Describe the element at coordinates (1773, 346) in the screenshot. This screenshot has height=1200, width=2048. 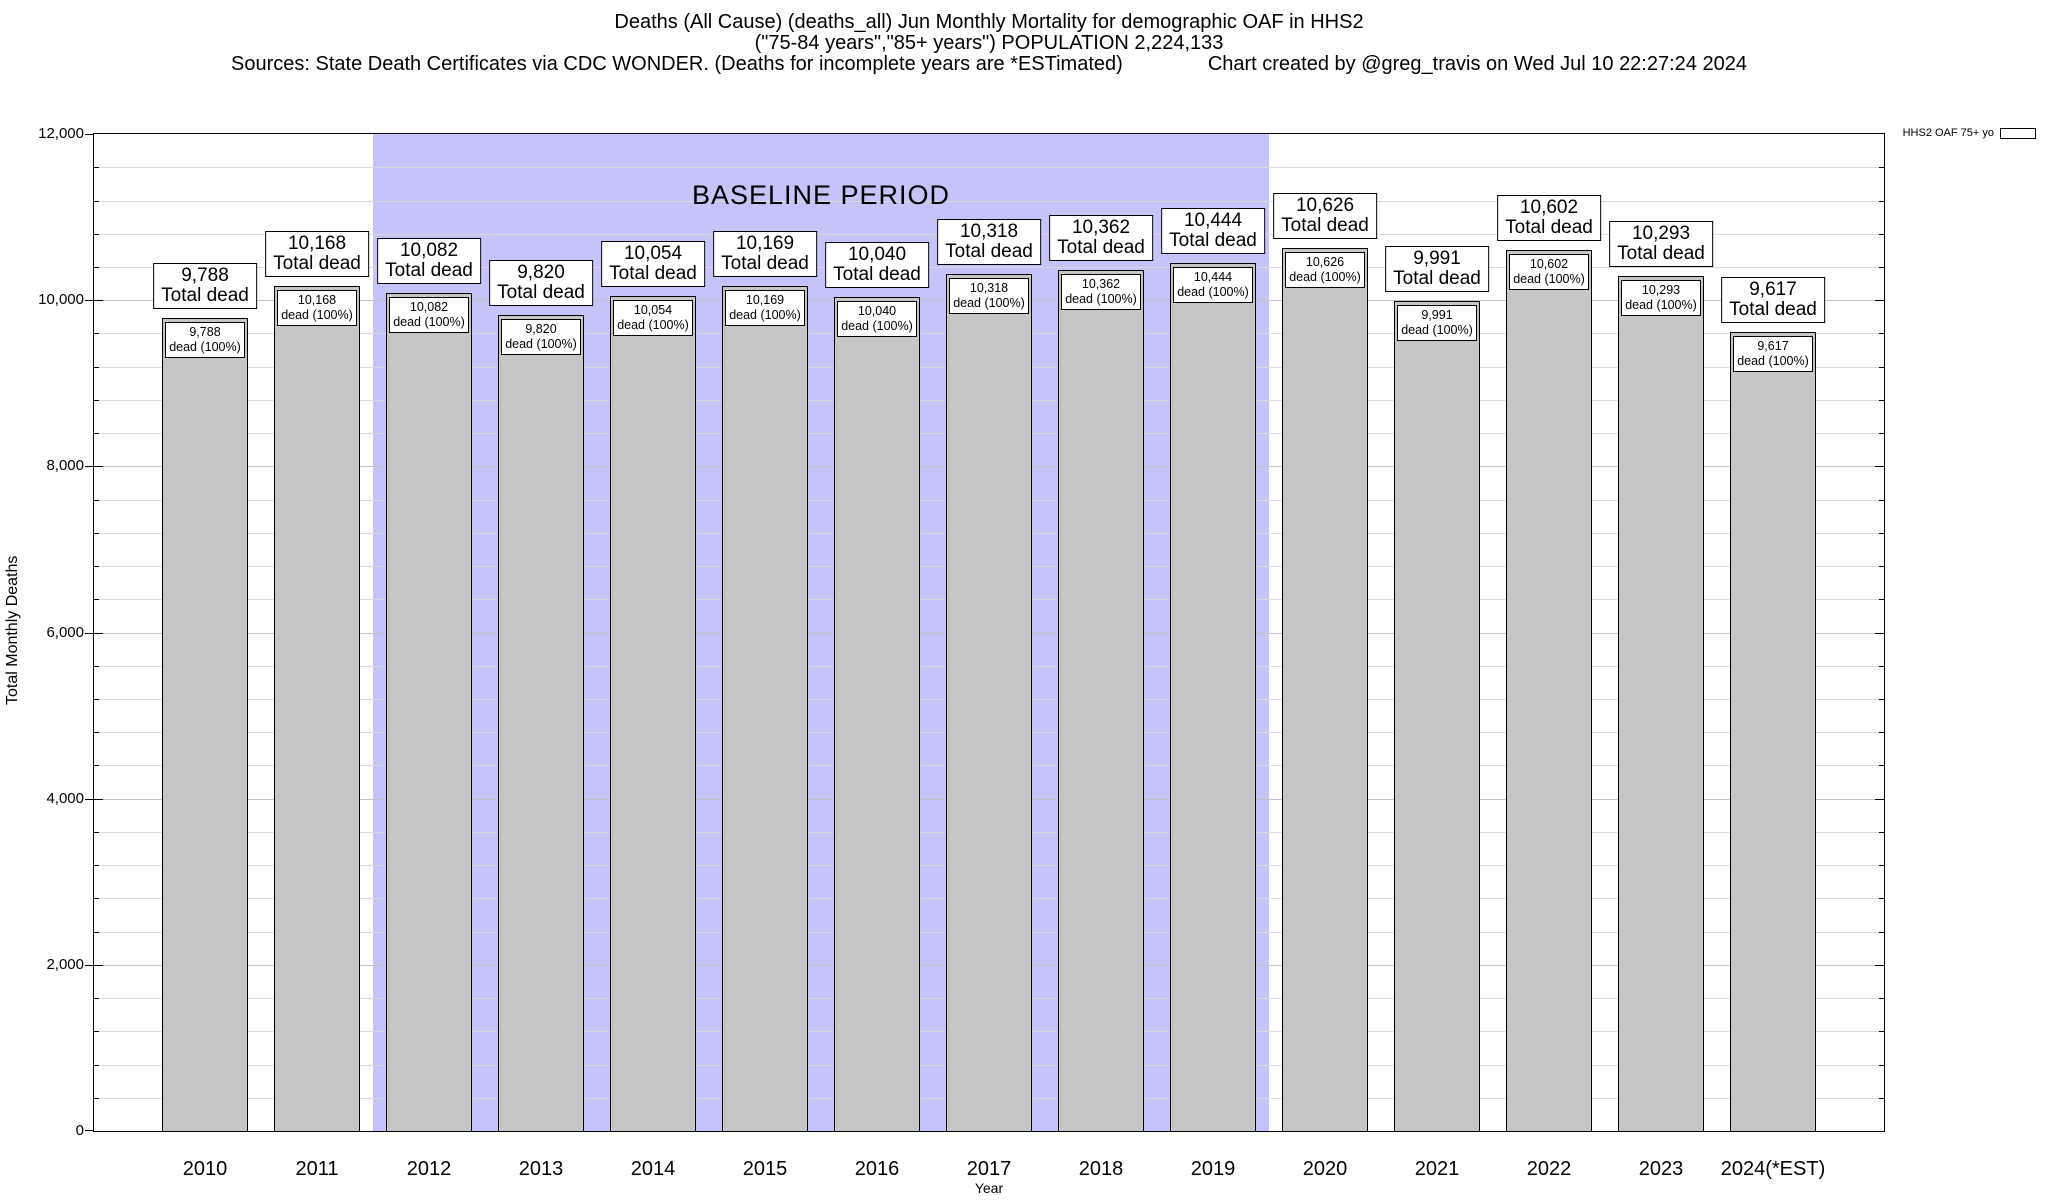
I see `inner-label-value: 9,617` at that location.